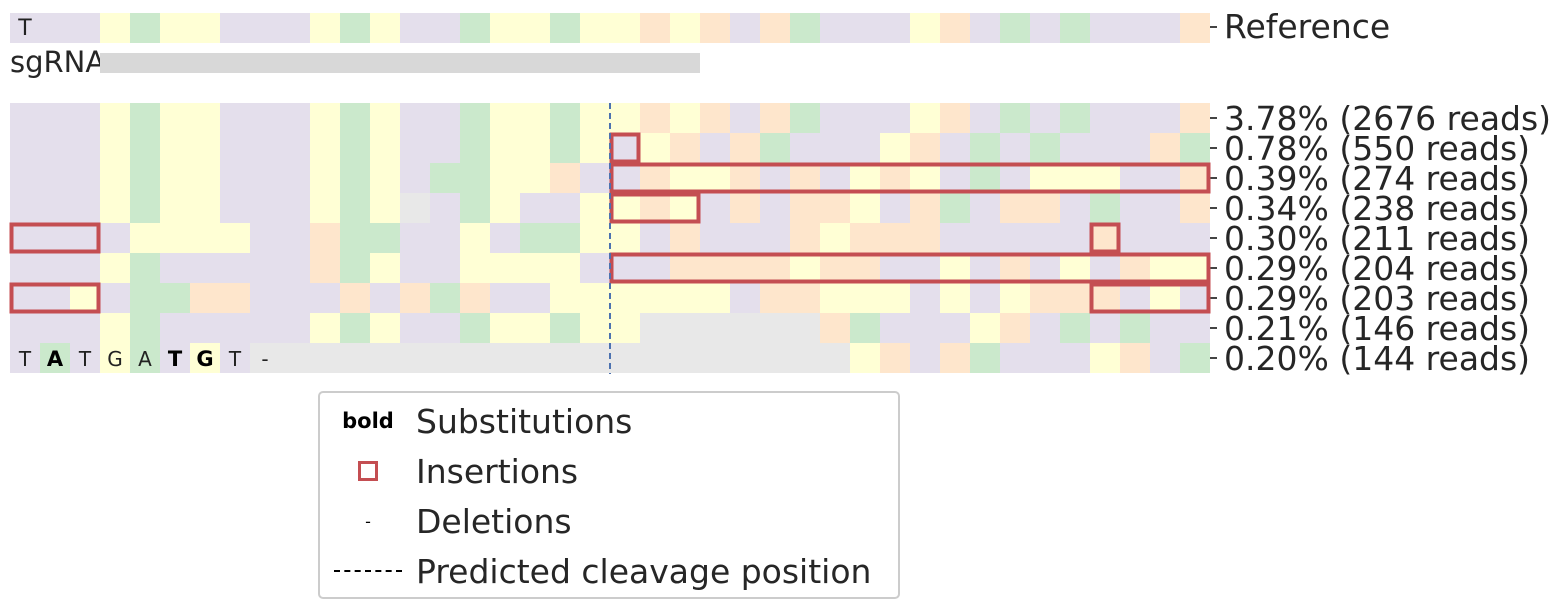 Image resolution: width=1566 pixels, height=610 pixels. I want to click on legend-substitutions: bold Substitutions, so click(476, 421).